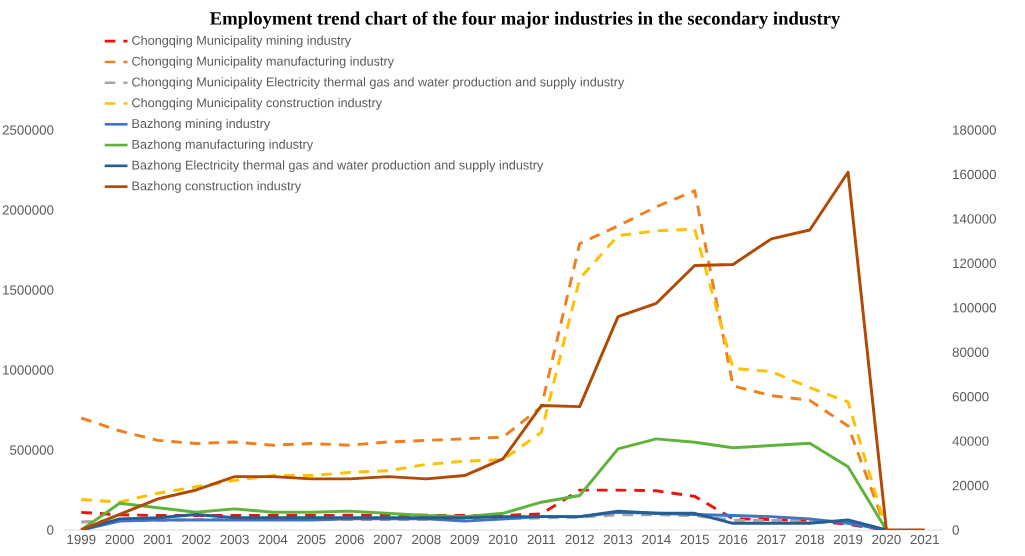 The image size is (1025, 556). I want to click on x-tick-label: 2012, so click(579, 539).